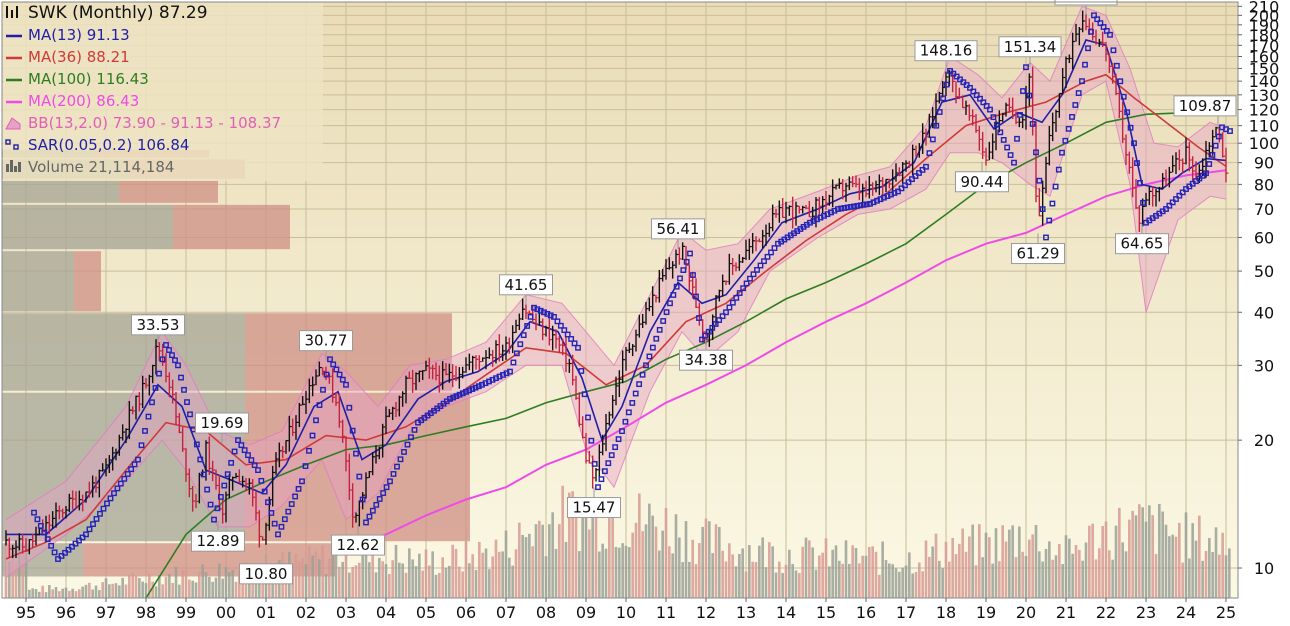 Image resolution: width=1290 pixels, height=626 pixels. I want to click on legend-label: SAR(0.05,0.2) 106.84, so click(108, 145).